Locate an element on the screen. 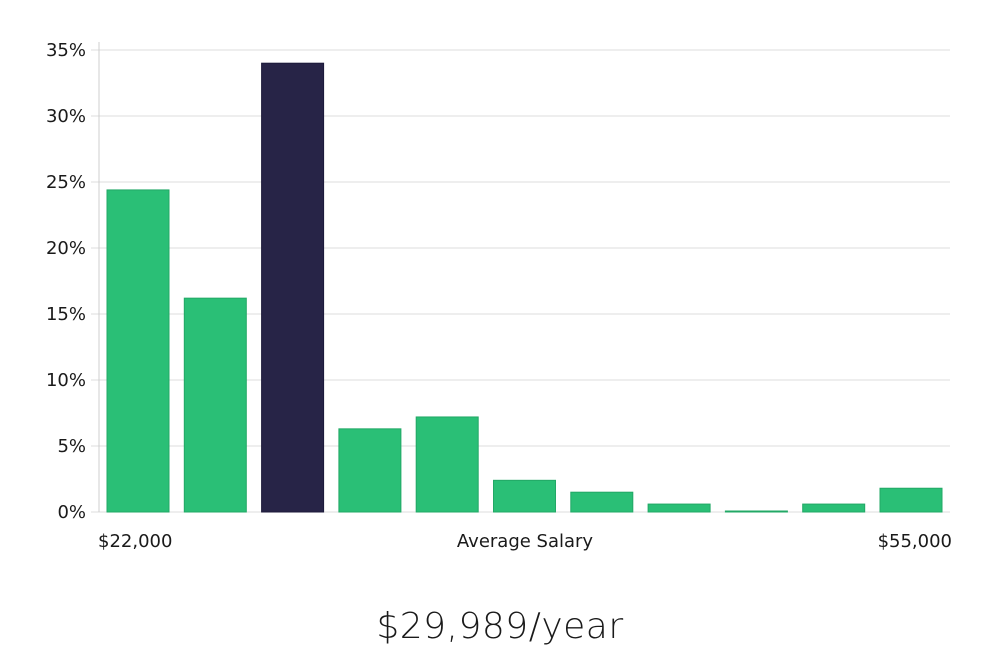 Image resolution: width=1000 pixels, height=660 pixels. y-tick-label: 20% is located at coordinates (66, 248).